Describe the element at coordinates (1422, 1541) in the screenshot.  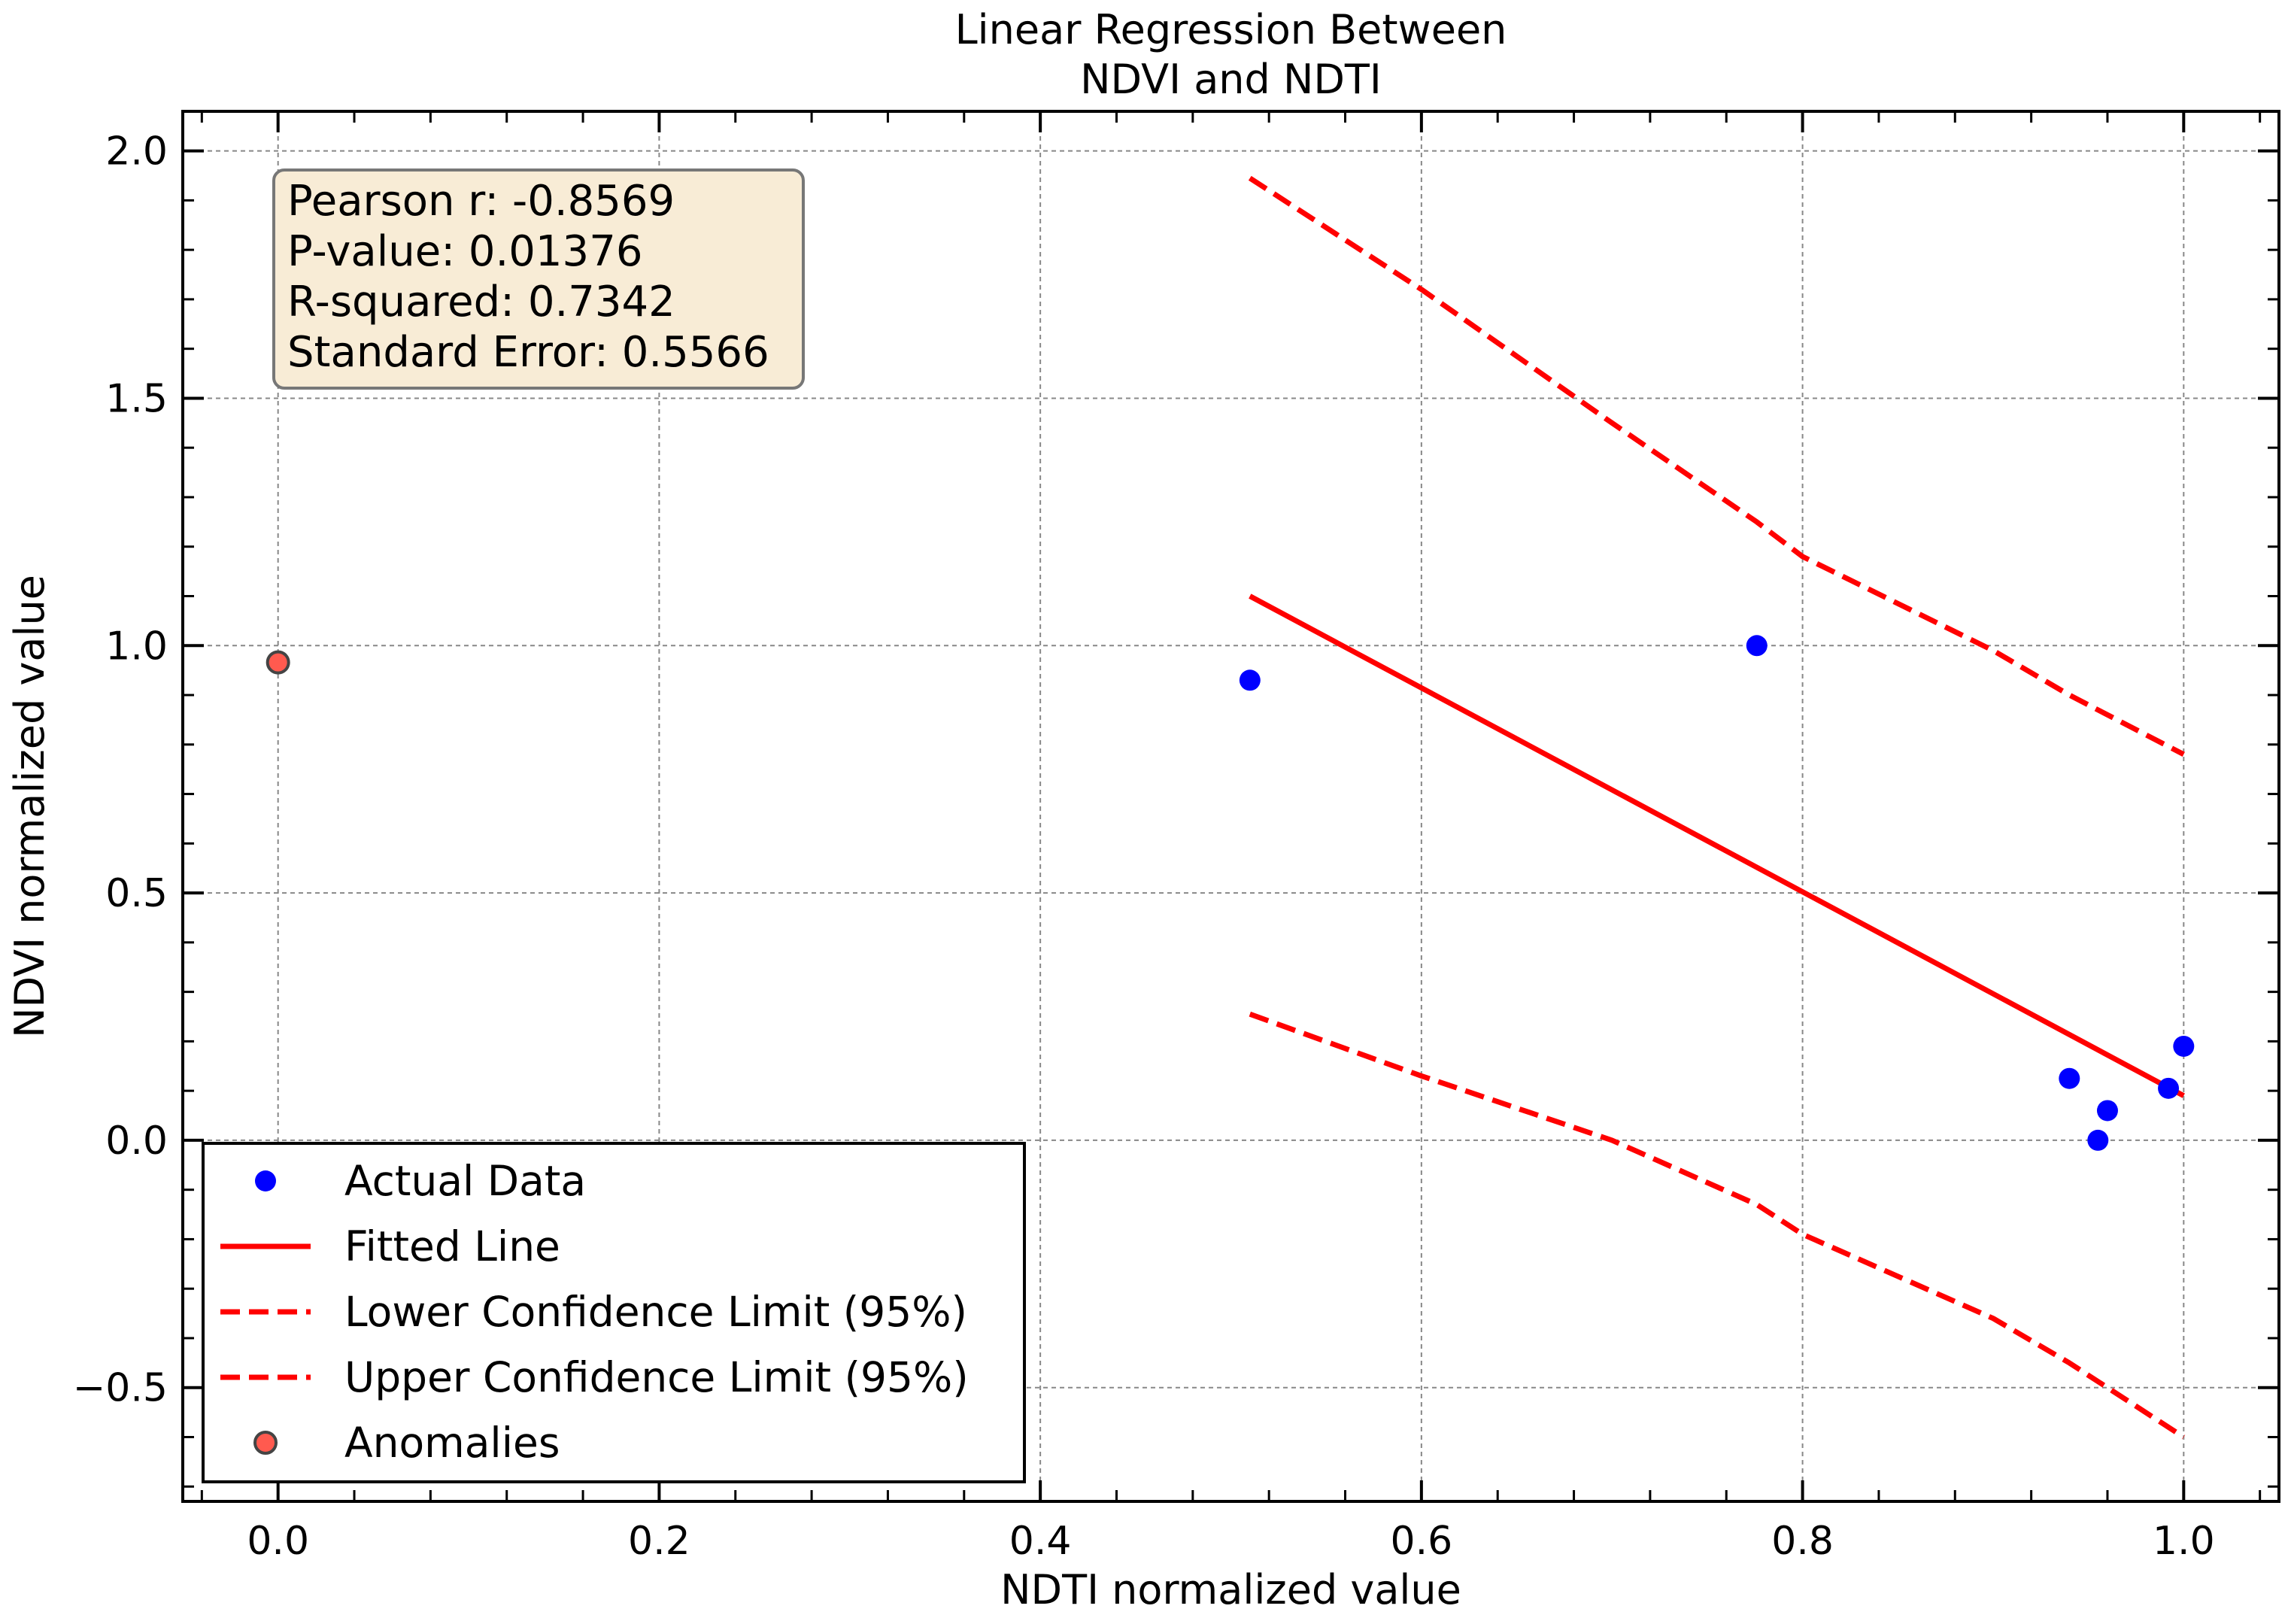
I see `x-tick-label: 0.6` at that location.